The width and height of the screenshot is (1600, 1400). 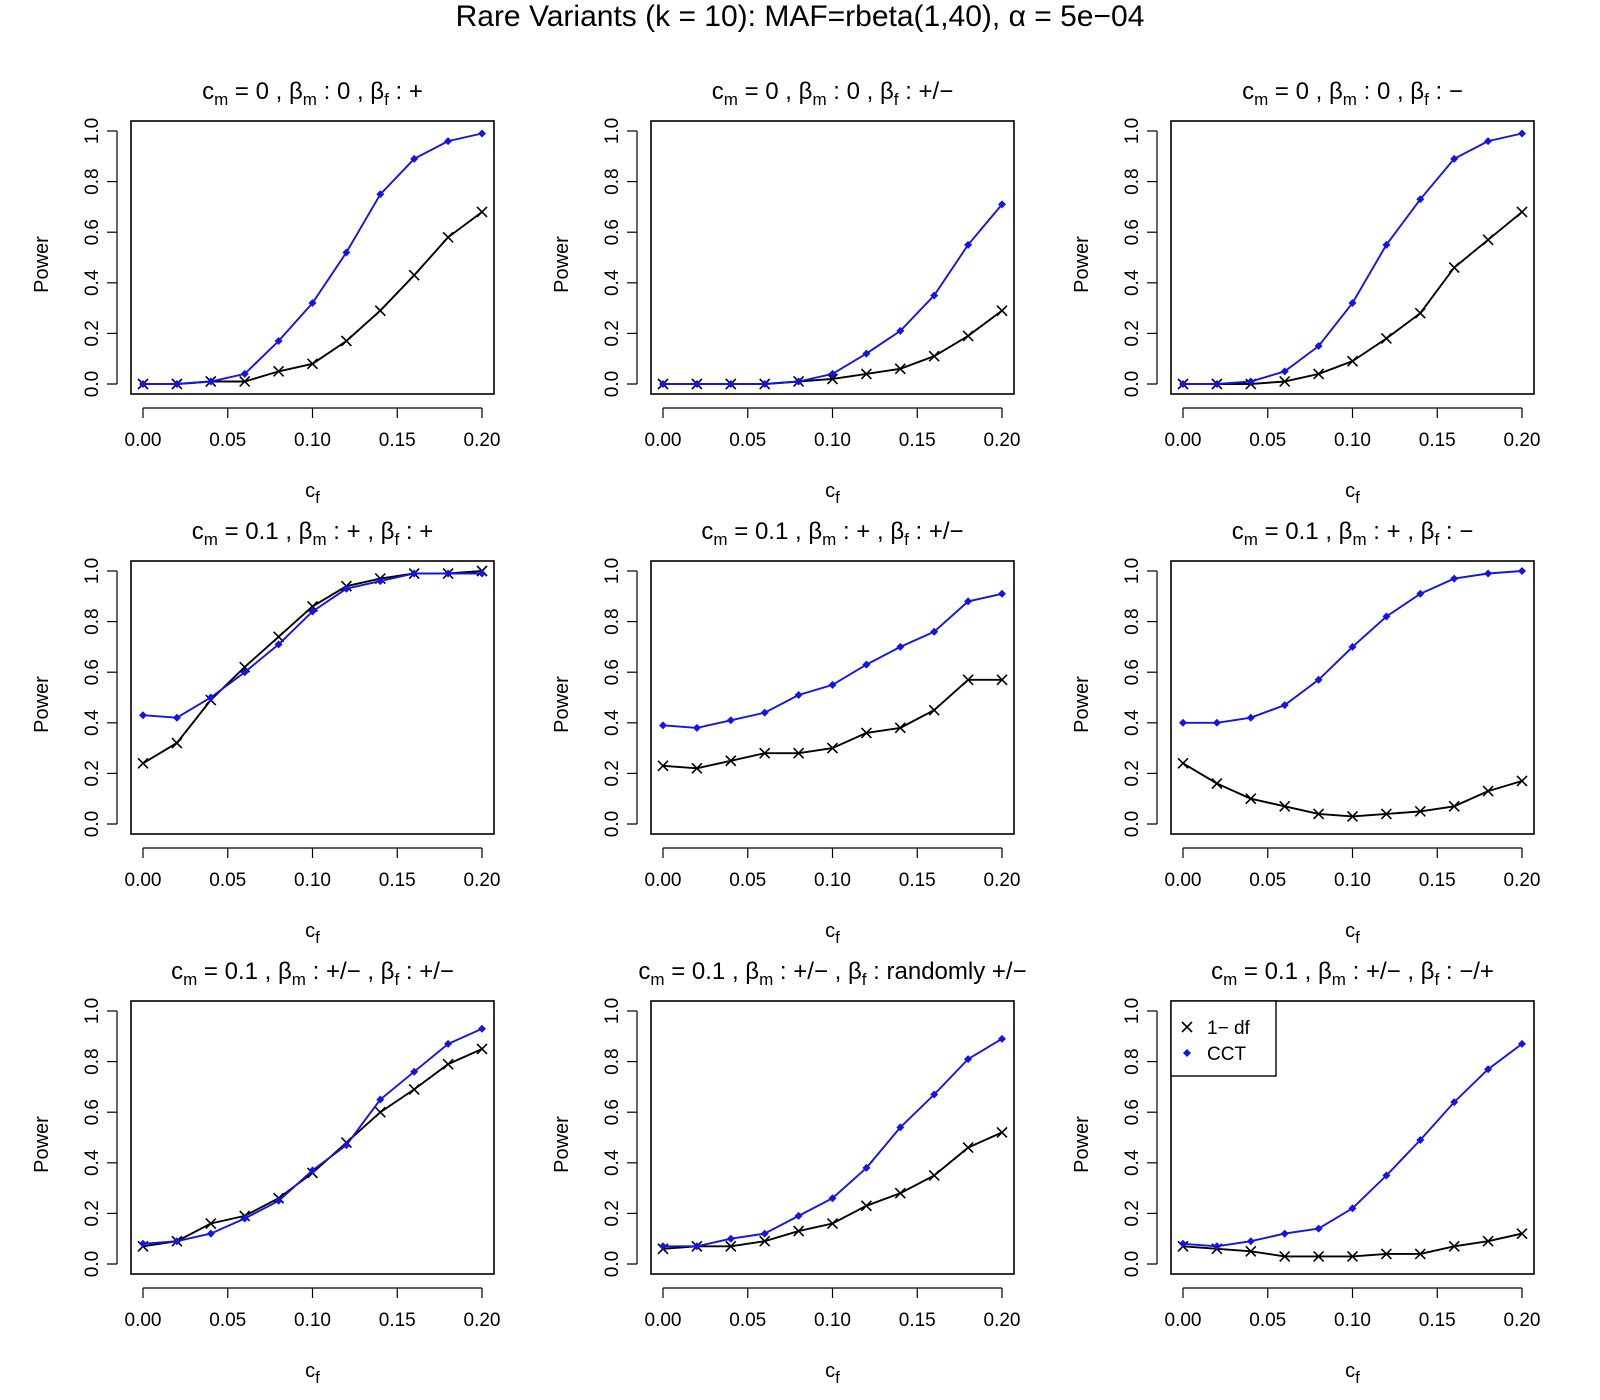 What do you see at coordinates (1352, 1373) in the screenshot?
I see `x-axis-label: cf` at bounding box center [1352, 1373].